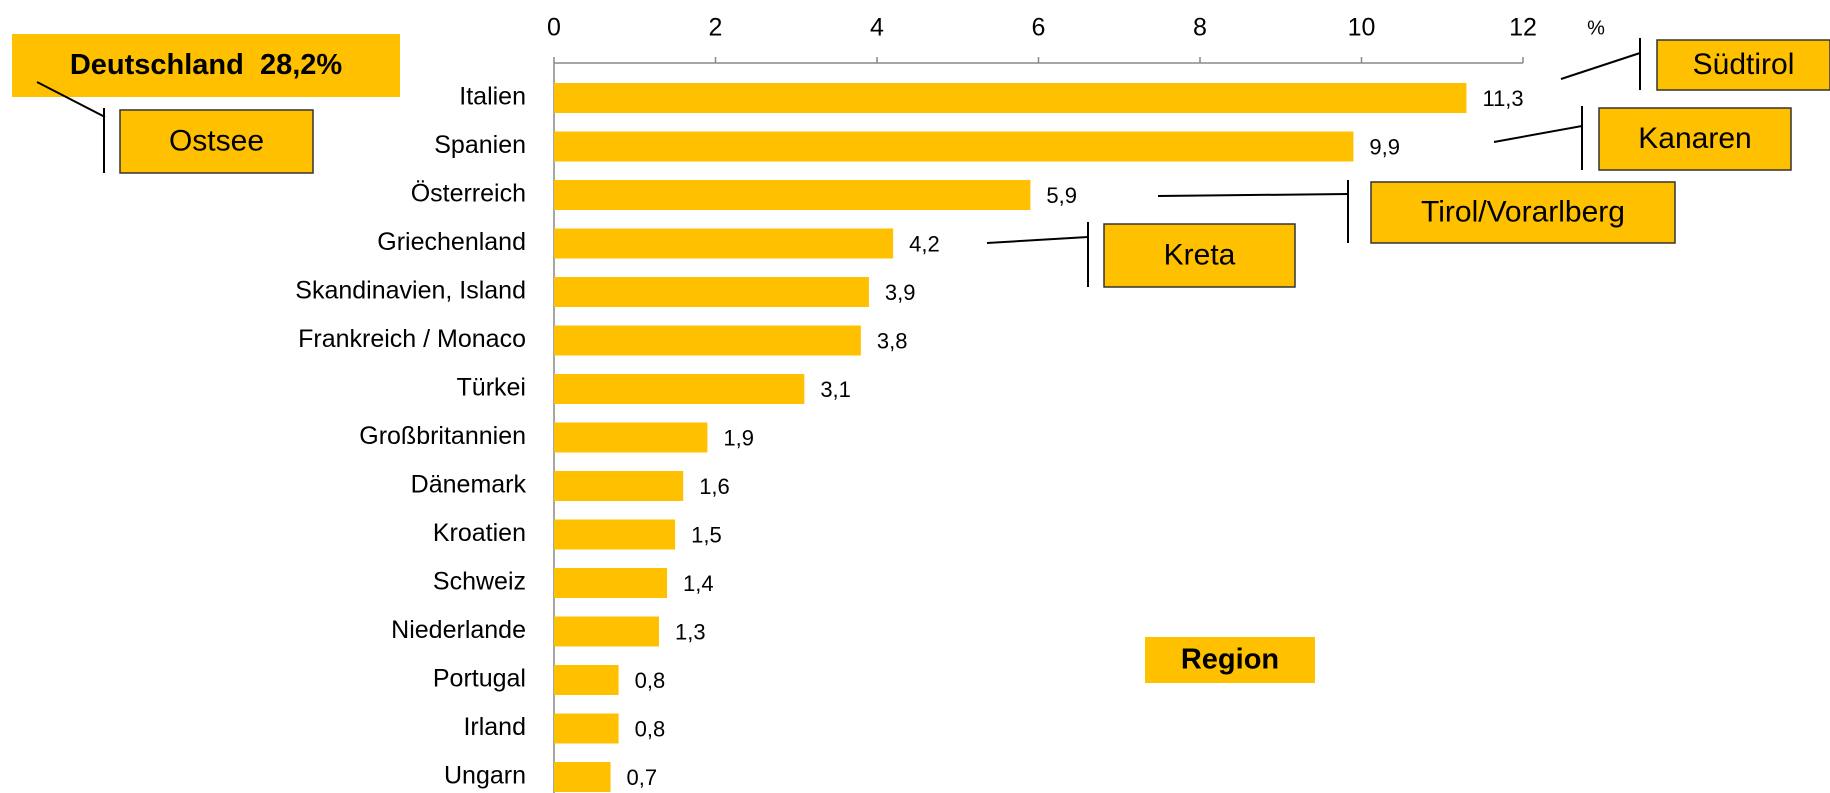 This screenshot has height=793, width=1830. Describe the element at coordinates (492, 97) in the screenshot. I see `y-tick-label: Italien` at that location.